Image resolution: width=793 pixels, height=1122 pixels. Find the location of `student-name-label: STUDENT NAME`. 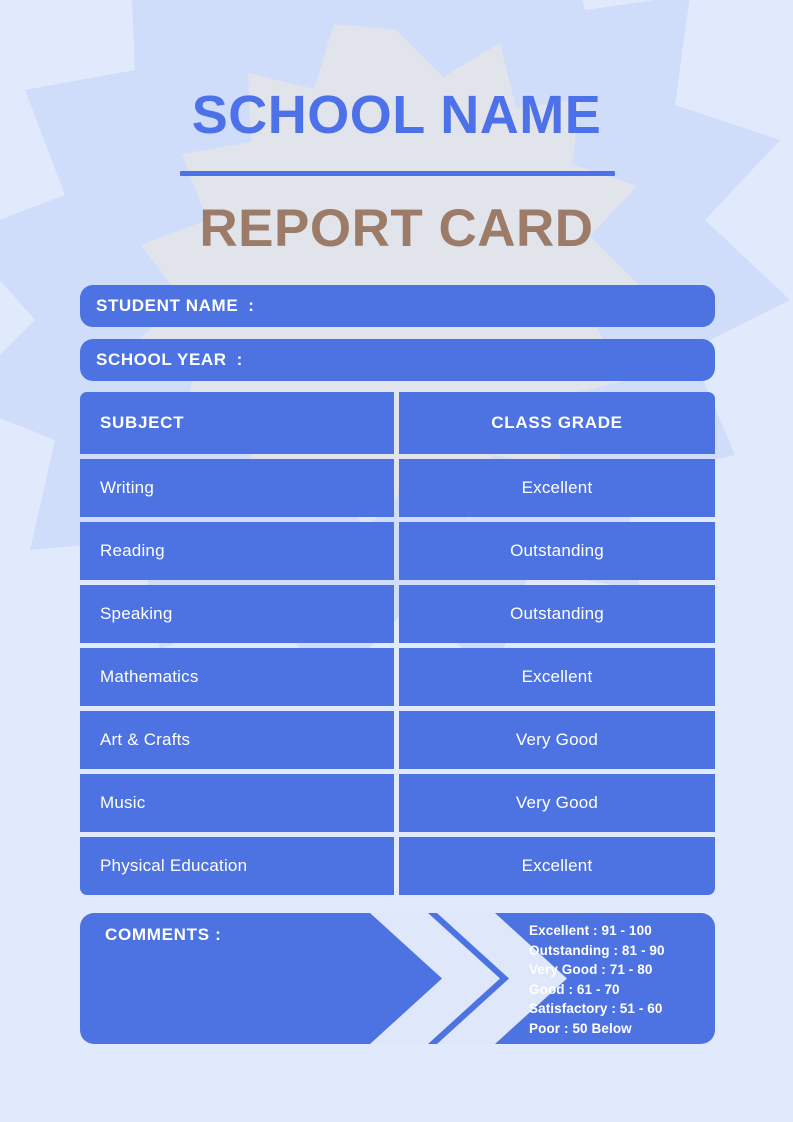

student-name-label: STUDENT NAME is located at coordinates (167, 305).